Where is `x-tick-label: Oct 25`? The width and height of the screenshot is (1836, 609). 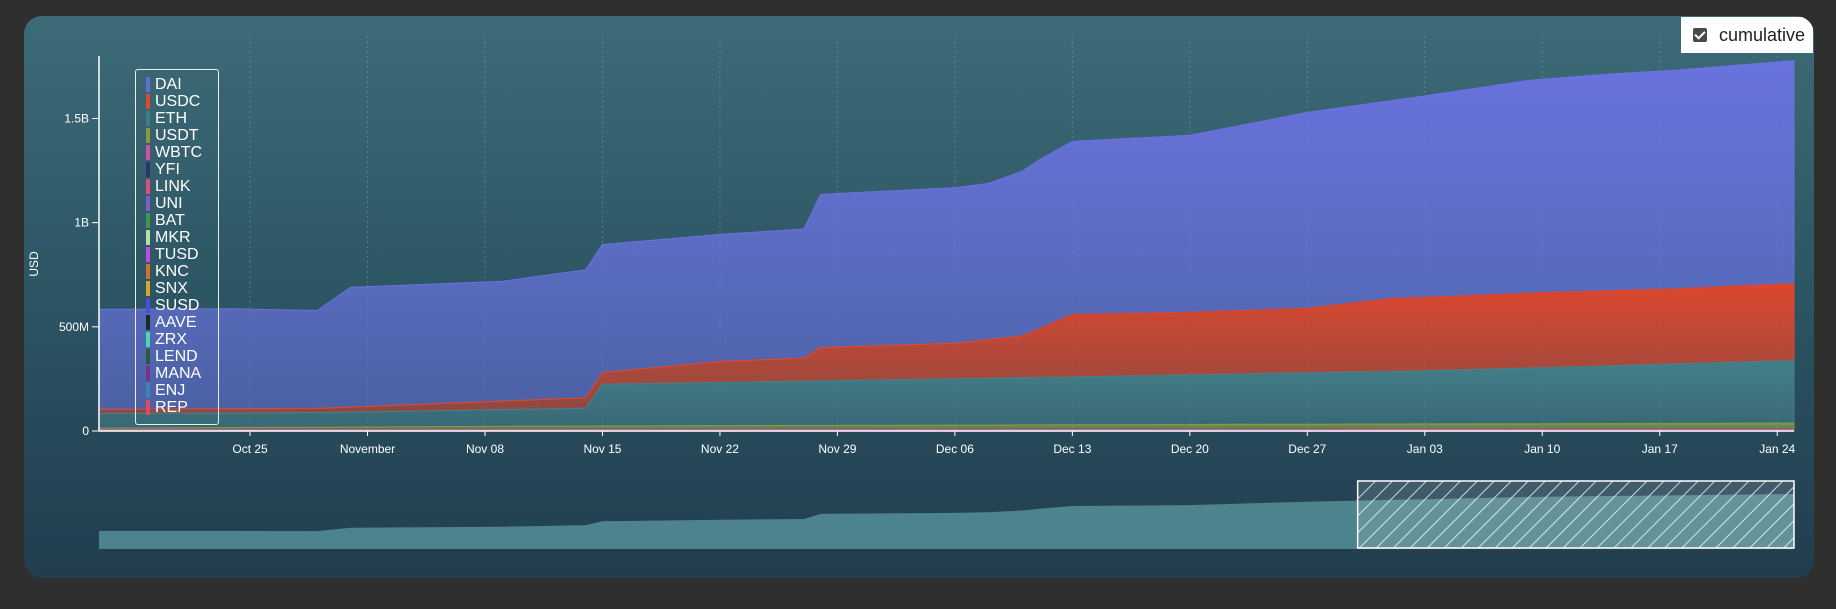 x-tick-label: Oct 25 is located at coordinates (250, 449).